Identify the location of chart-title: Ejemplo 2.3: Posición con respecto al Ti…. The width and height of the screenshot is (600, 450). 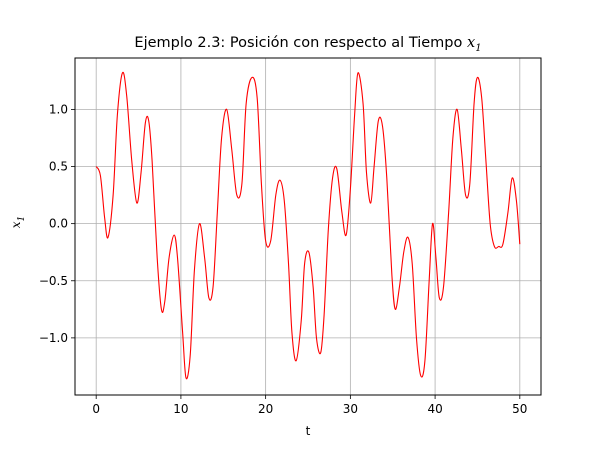
(307, 44).